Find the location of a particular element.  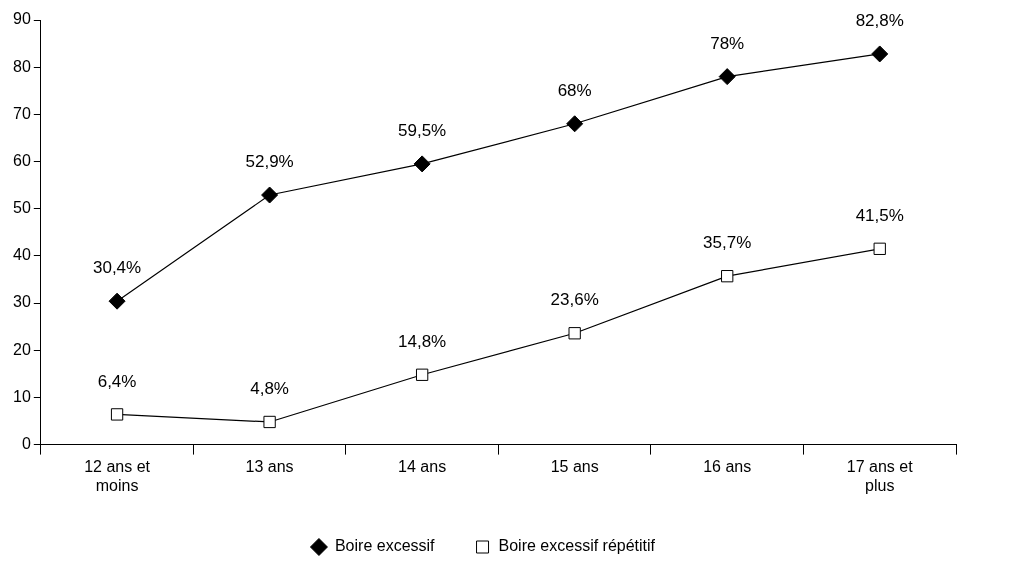

x-tick-label: 12 ans et moins is located at coordinates (117, 475).